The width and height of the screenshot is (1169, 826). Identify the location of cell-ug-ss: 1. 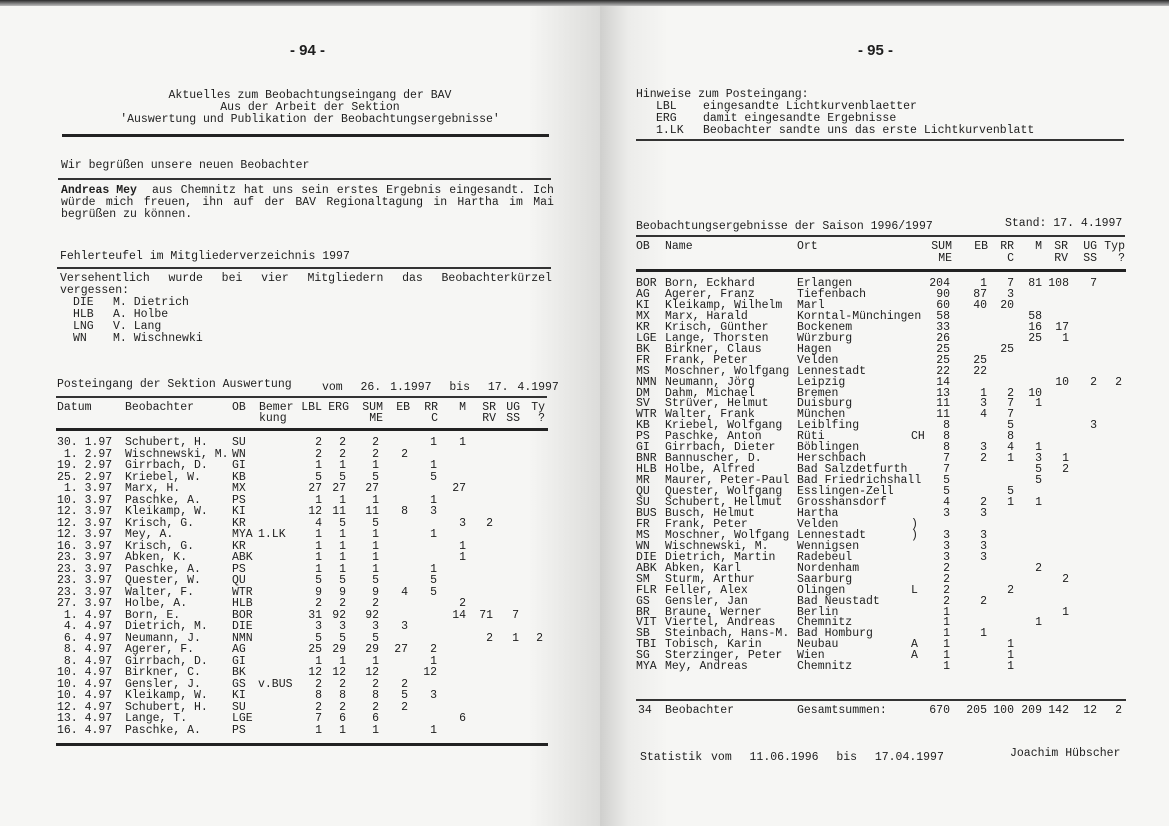
(515, 638).